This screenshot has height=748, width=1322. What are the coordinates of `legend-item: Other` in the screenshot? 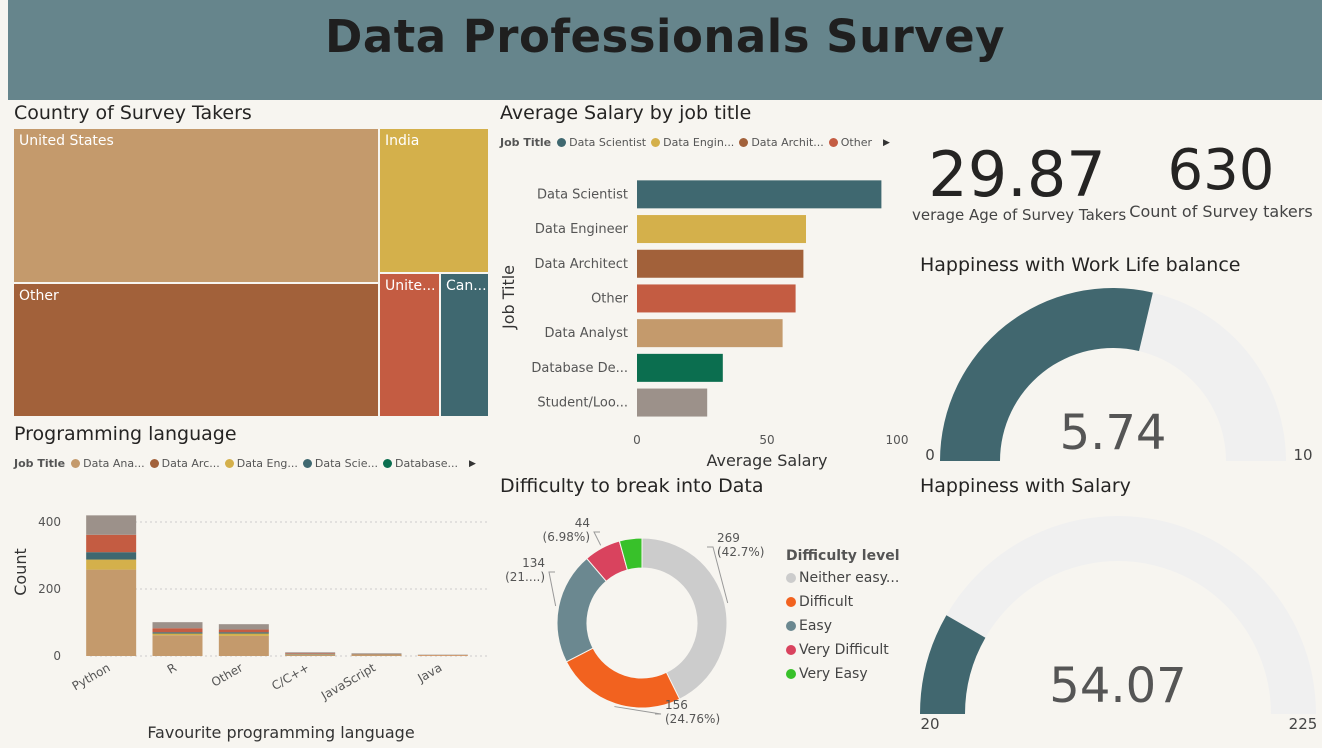 It's located at (850, 142).